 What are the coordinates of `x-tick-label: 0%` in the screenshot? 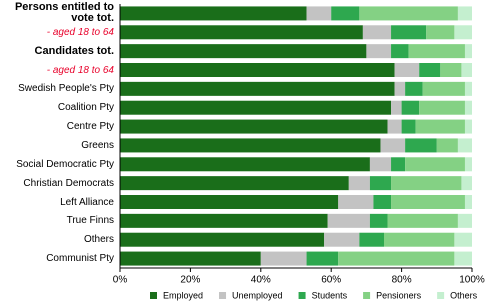 It's located at (120, 280).